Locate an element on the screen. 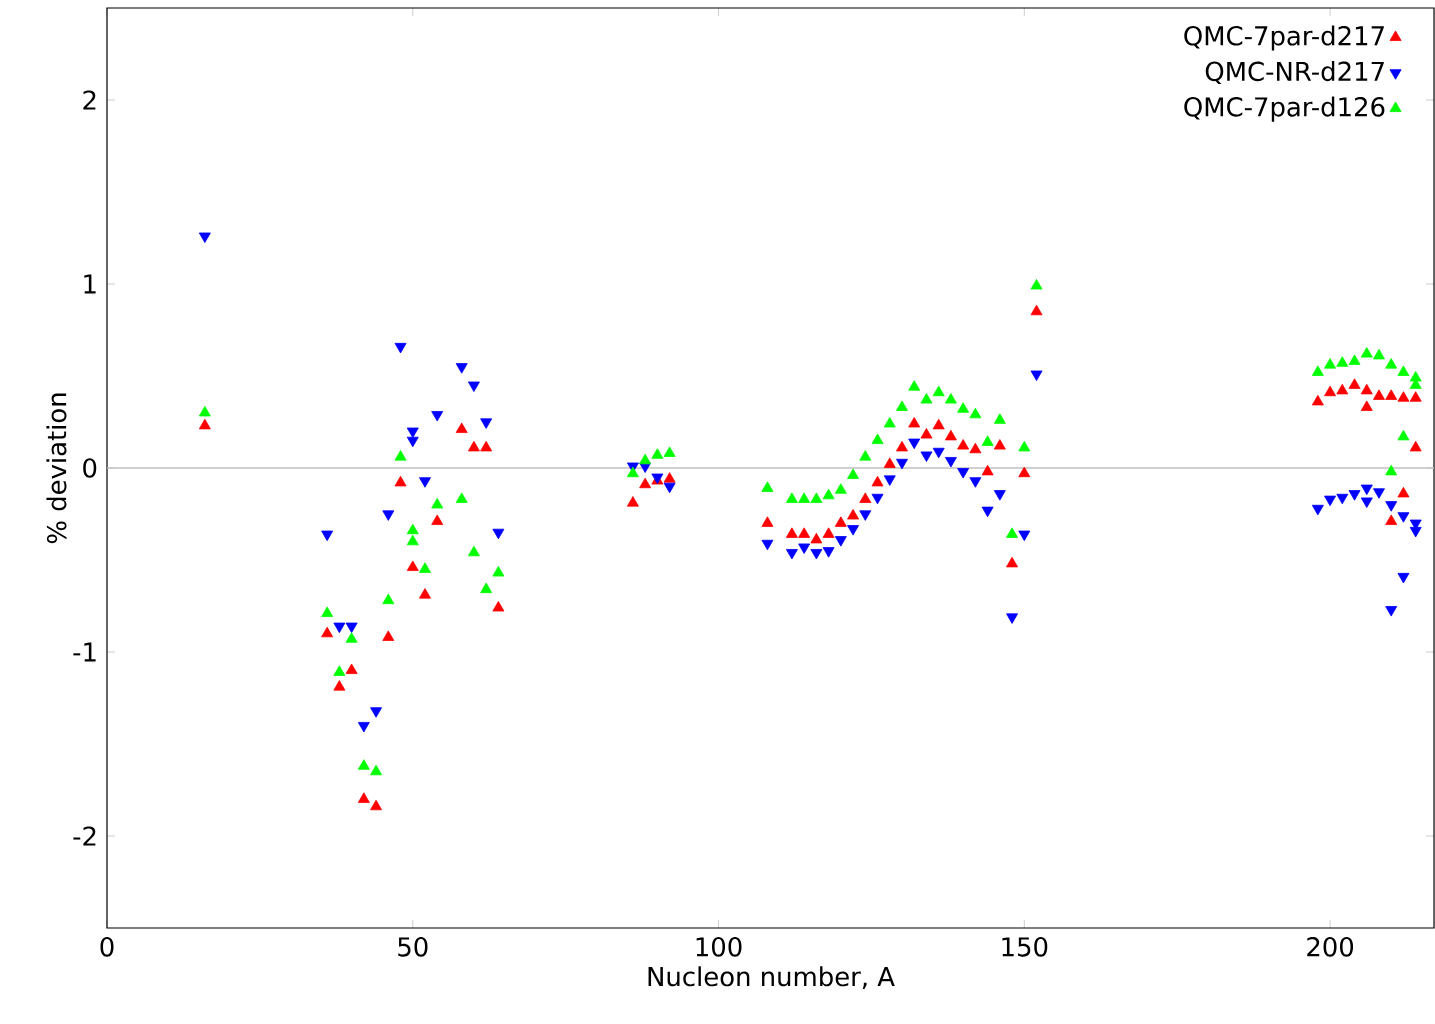 The image size is (1435, 1024). x-tick-label: 200 is located at coordinates (1330, 947).